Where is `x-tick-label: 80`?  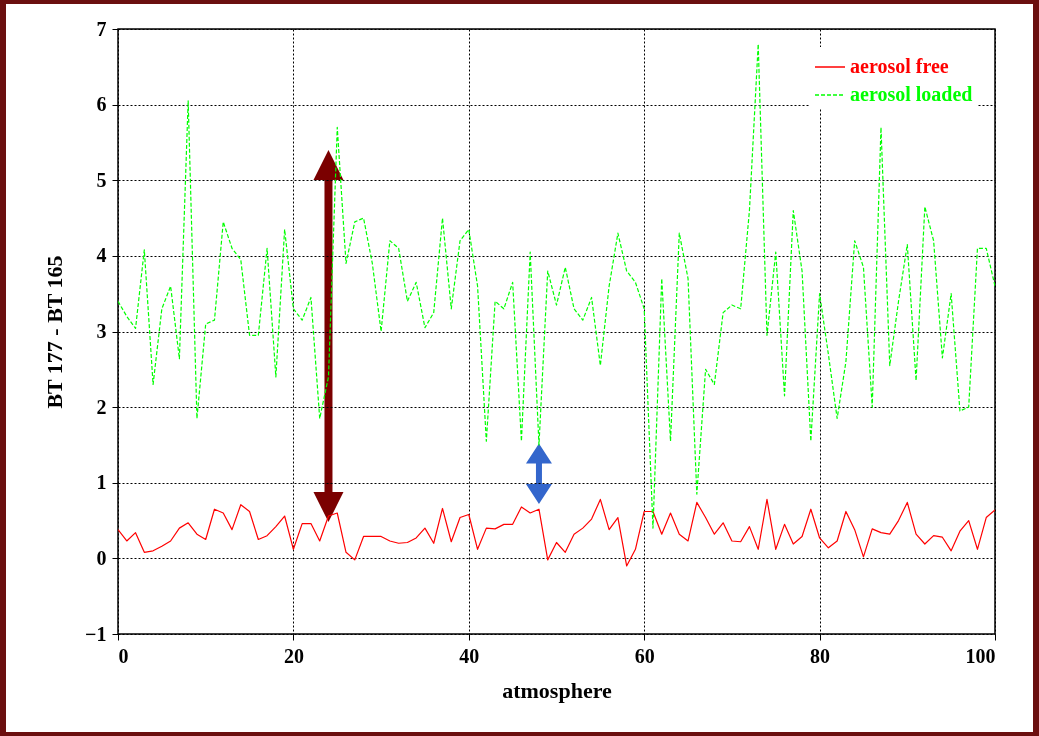
x-tick-label: 80 is located at coordinates (820, 655).